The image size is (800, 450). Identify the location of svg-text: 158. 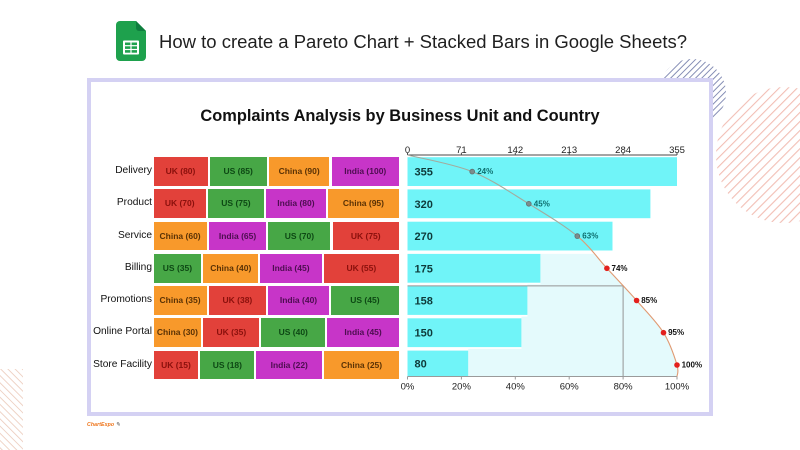
(424, 302).